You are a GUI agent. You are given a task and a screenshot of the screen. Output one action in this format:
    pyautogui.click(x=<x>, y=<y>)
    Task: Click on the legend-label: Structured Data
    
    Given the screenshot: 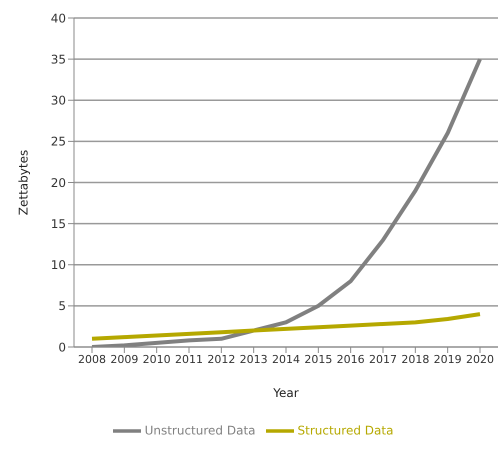 What is the action you would take?
    pyautogui.click(x=346, y=430)
    